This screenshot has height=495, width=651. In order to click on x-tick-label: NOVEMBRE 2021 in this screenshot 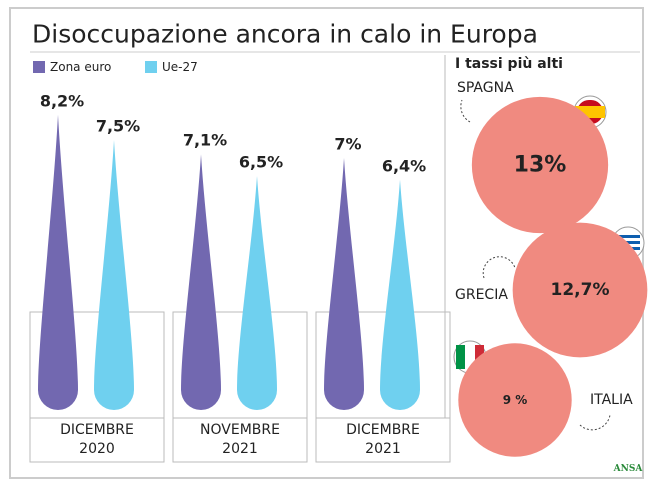, I will do `click(240, 439)`.